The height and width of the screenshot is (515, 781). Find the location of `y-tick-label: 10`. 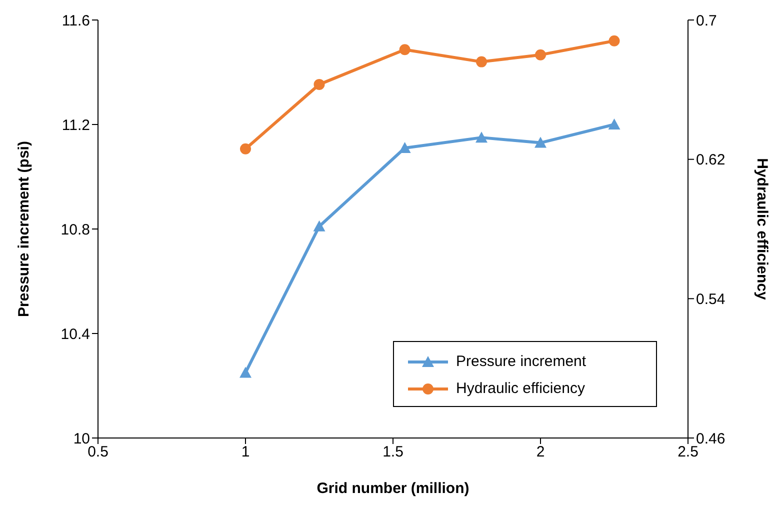

y-tick-label: 10 is located at coordinates (81, 439).